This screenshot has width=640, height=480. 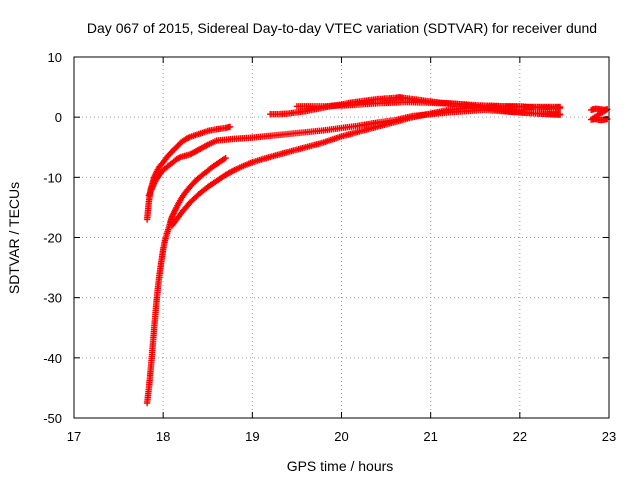 What do you see at coordinates (52, 177) in the screenshot?
I see `y-tick-label: -10` at bounding box center [52, 177].